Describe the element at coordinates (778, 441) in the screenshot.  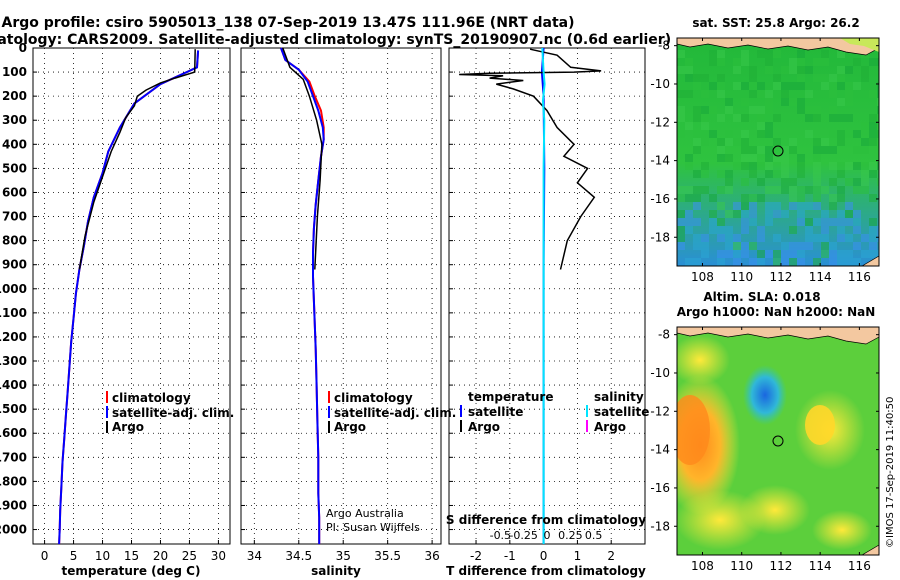
I see `sla-map-frame` at that location.